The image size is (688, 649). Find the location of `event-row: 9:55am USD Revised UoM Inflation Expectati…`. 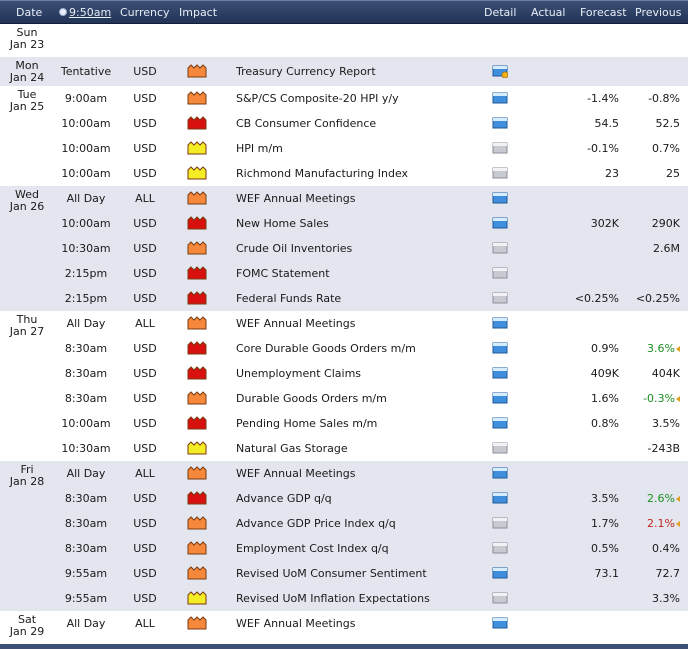

event-row: 9:55am USD Revised UoM Inflation Expectati… is located at coordinates (344, 598).